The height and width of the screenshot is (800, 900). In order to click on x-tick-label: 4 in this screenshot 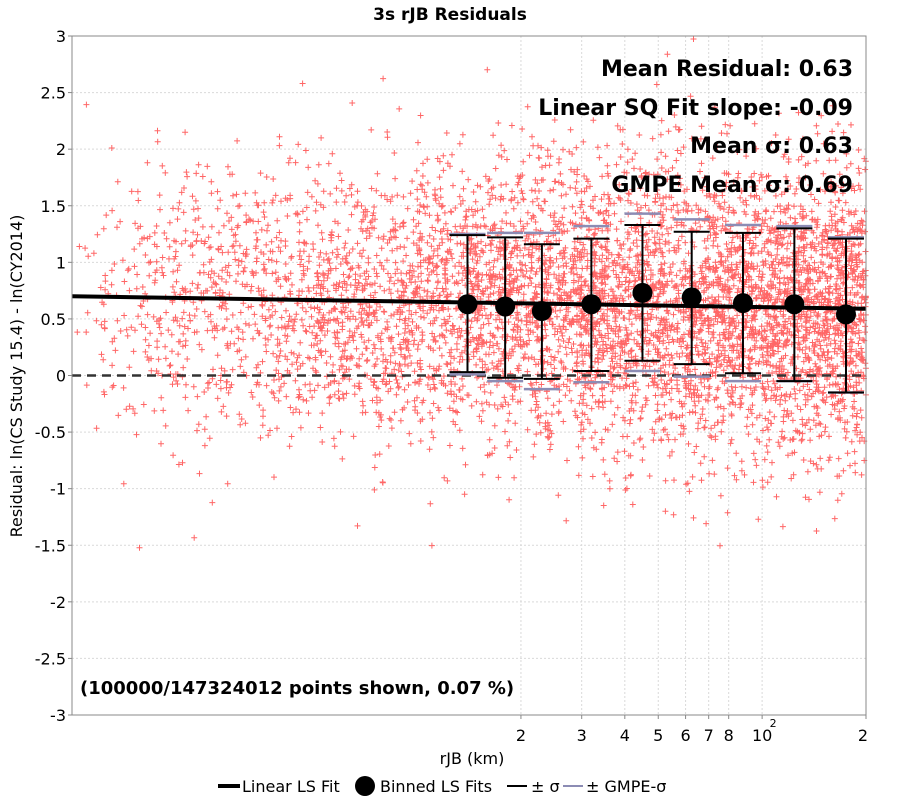, I will do `click(625, 735)`.